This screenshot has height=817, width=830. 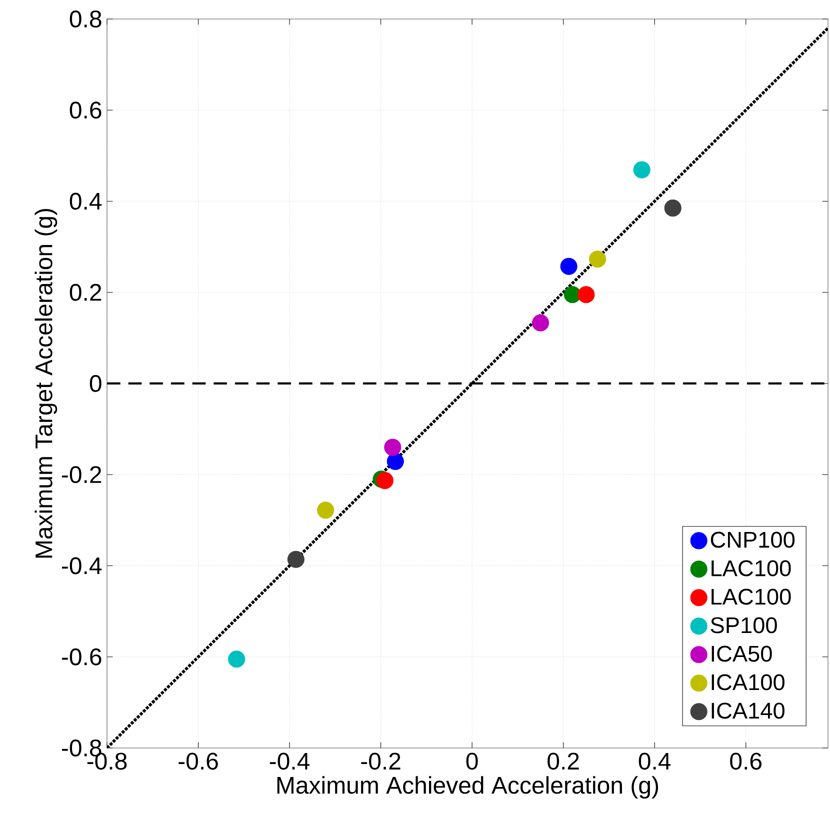 What do you see at coordinates (82, 475) in the screenshot?
I see `y-tick-label: -0.2` at bounding box center [82, 475].